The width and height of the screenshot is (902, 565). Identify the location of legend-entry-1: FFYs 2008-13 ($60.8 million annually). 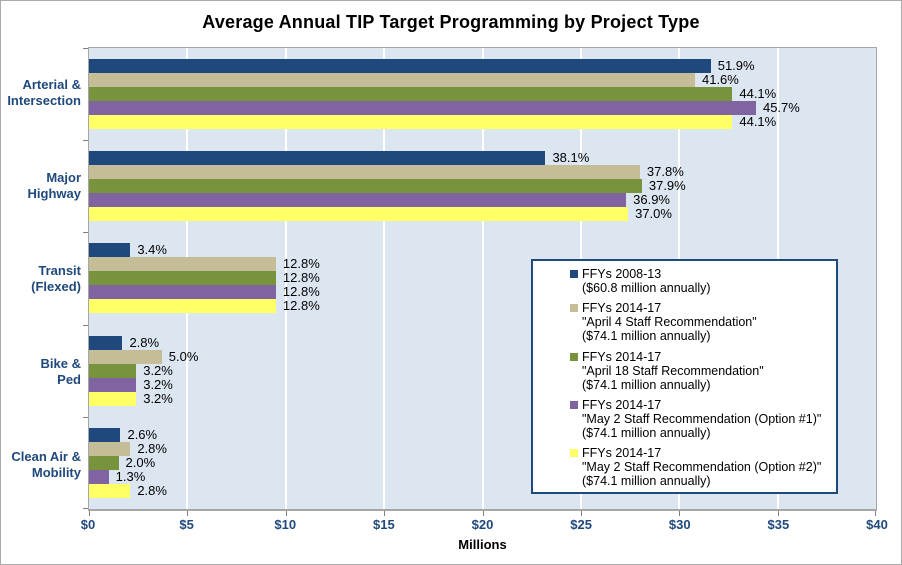
(700, 281).